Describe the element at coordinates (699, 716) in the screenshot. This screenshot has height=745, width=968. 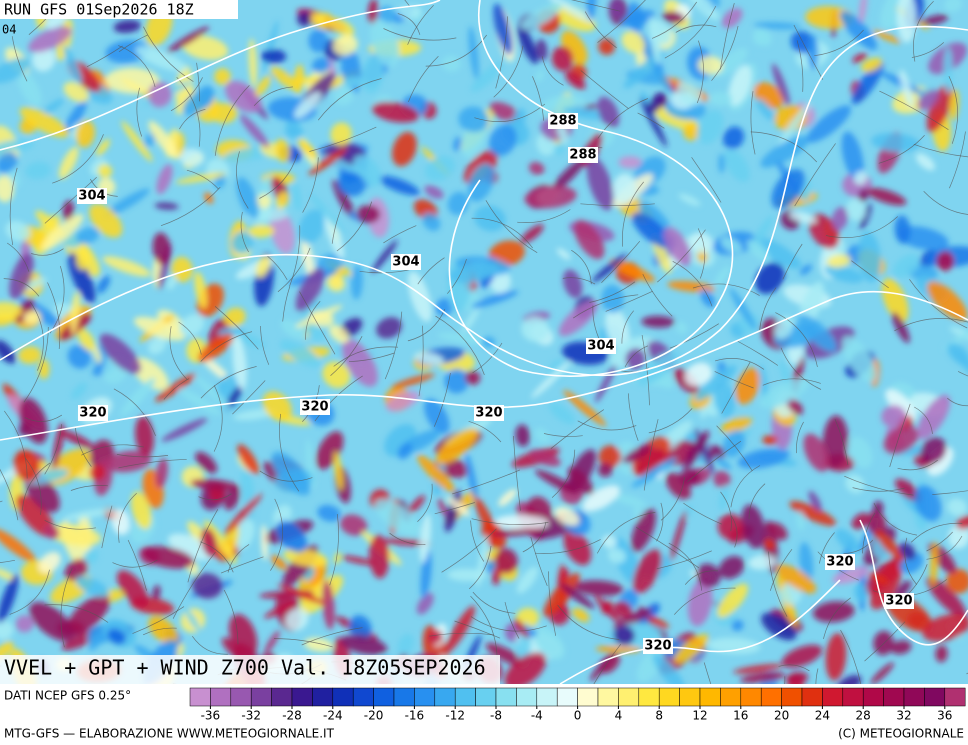
I see `colorbar-tick-label: 12` at that location.